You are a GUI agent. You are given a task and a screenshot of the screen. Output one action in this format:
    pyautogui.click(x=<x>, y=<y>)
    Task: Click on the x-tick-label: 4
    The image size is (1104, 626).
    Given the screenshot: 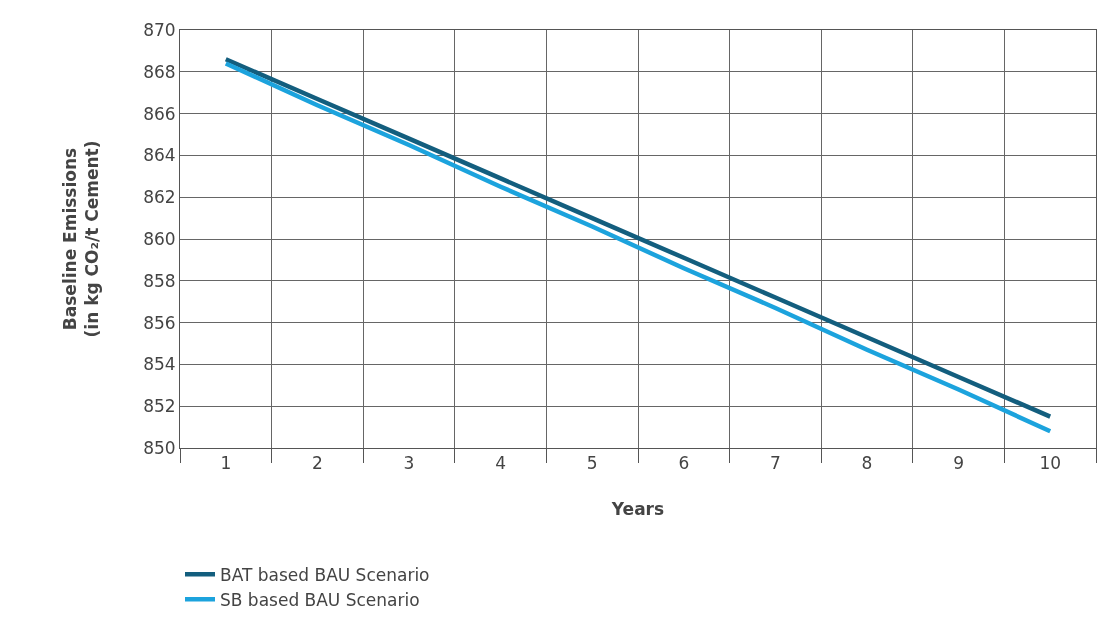 What is the action you would take?
    pyautogui.click(x=501, y=463)
    